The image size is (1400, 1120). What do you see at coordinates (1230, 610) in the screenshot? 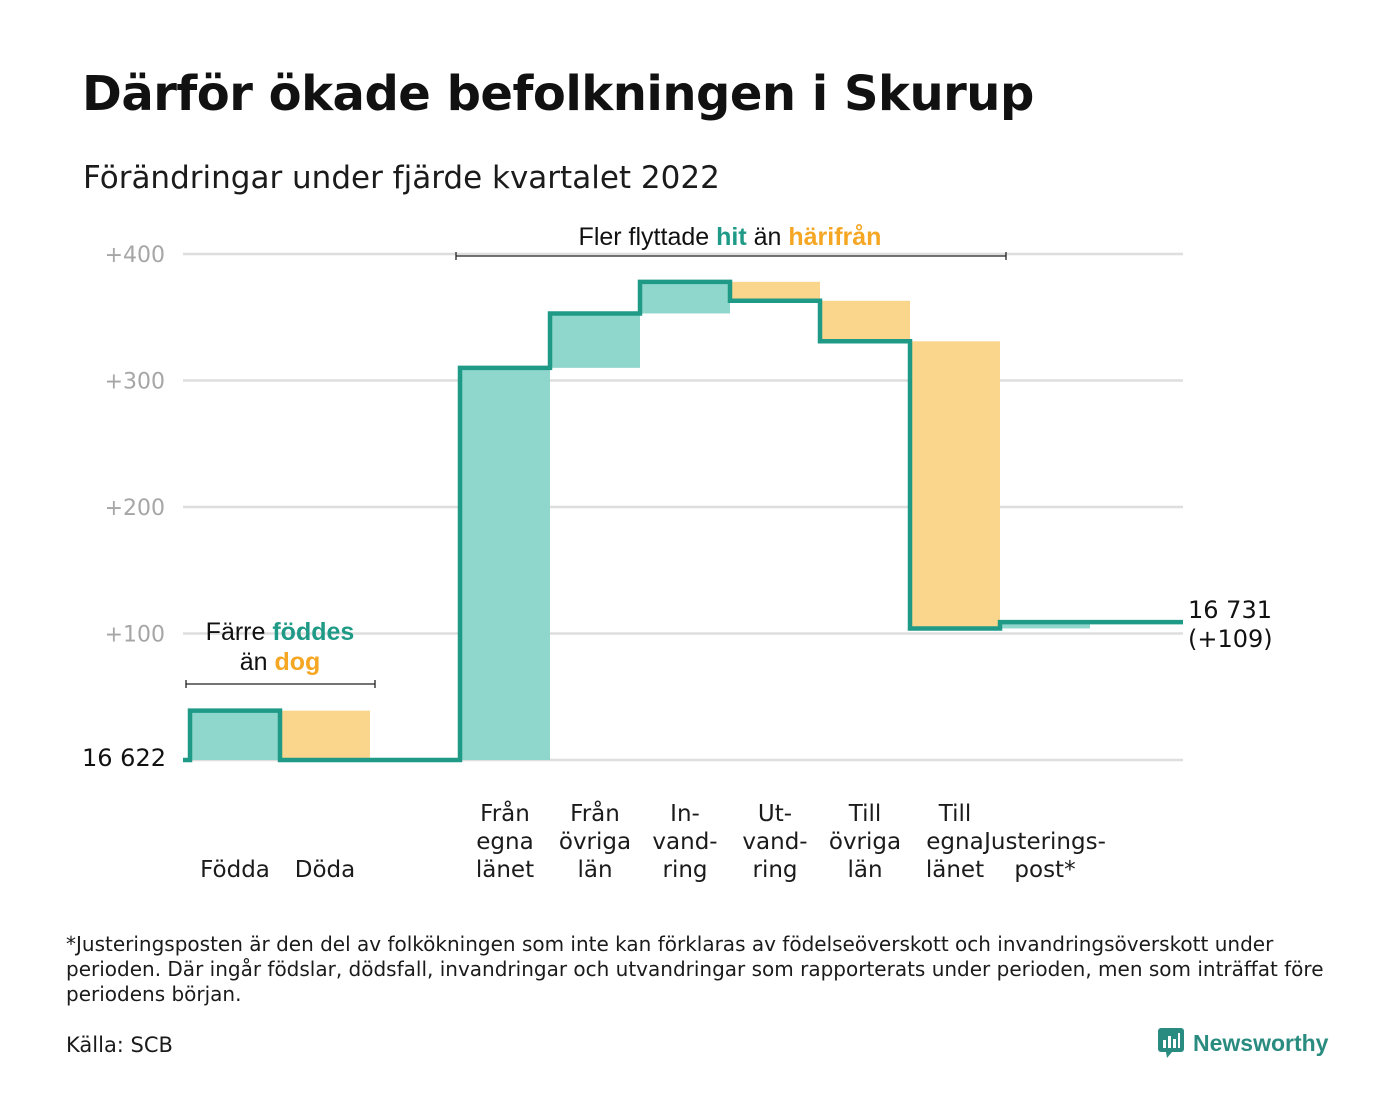
I see `end-value-label: 16 731` at bounding box center [1230, 610].